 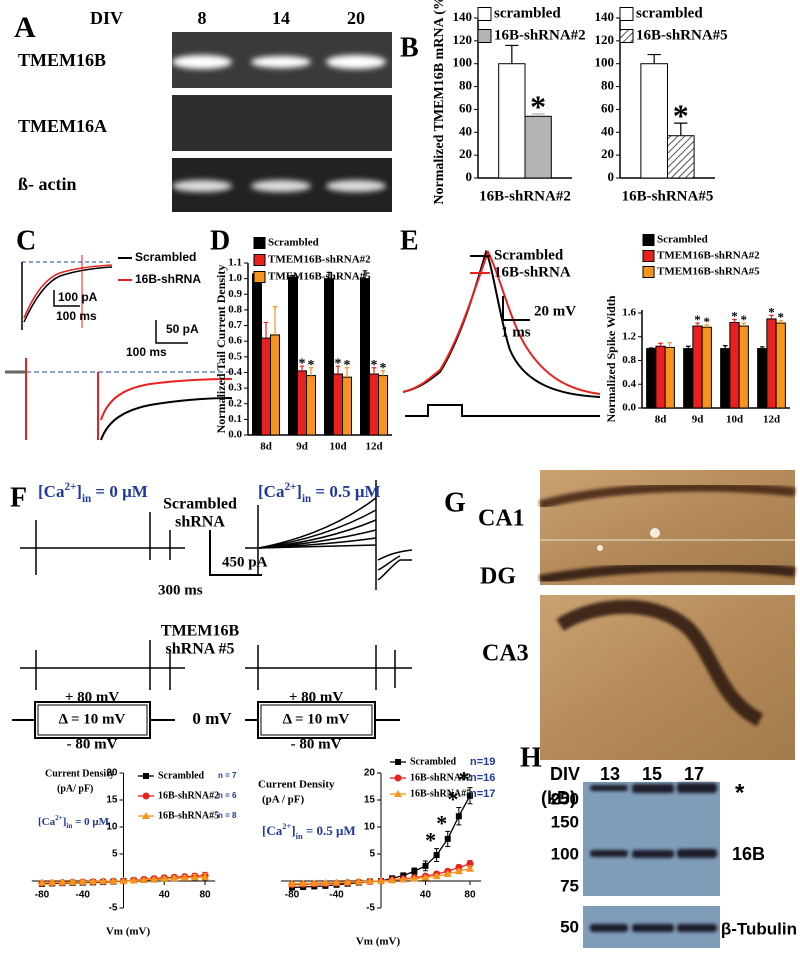 I want to click on legend-n-label: n=19, so click(x=482, y=762).